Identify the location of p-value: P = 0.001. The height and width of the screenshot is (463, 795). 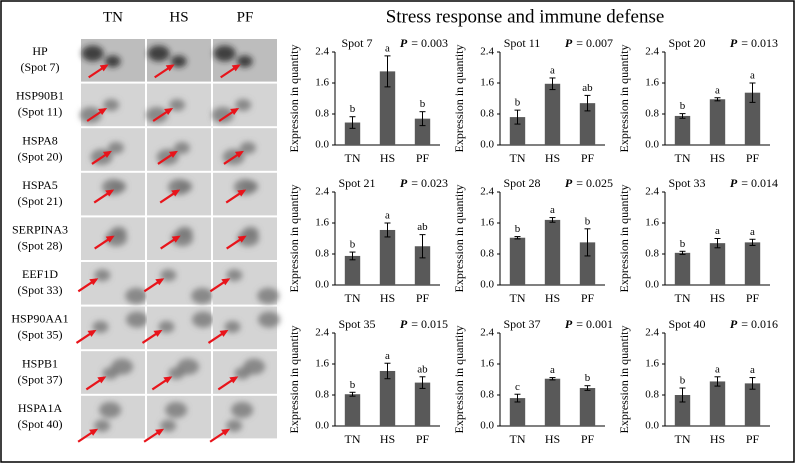
(589, 324).